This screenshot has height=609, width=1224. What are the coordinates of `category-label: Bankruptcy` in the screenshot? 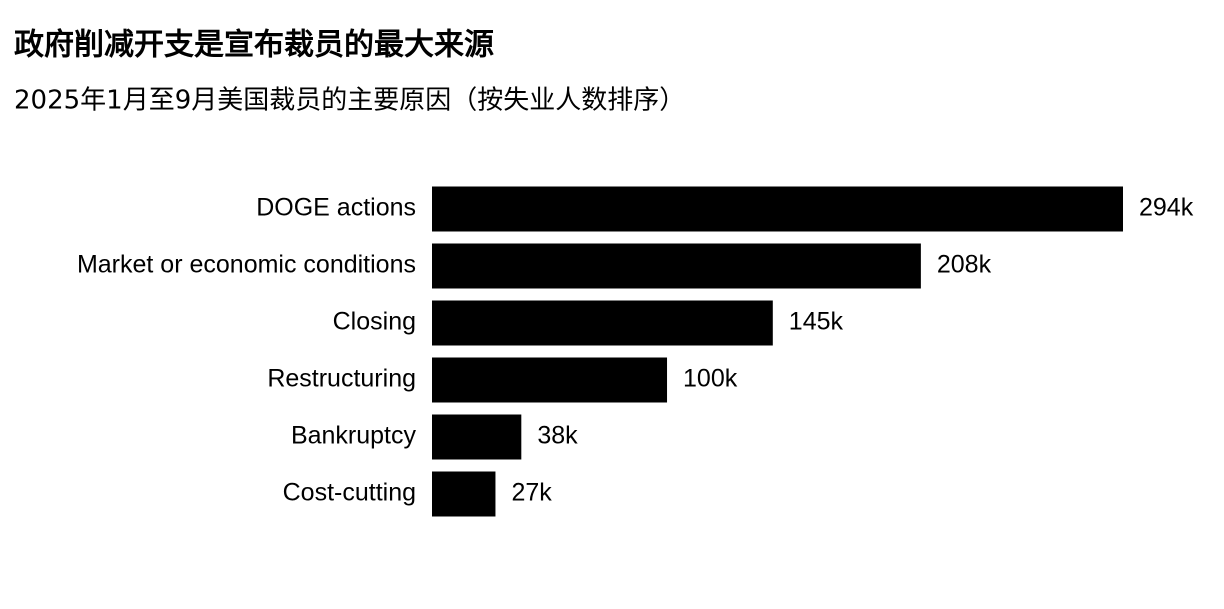 It's located at (354, 436).